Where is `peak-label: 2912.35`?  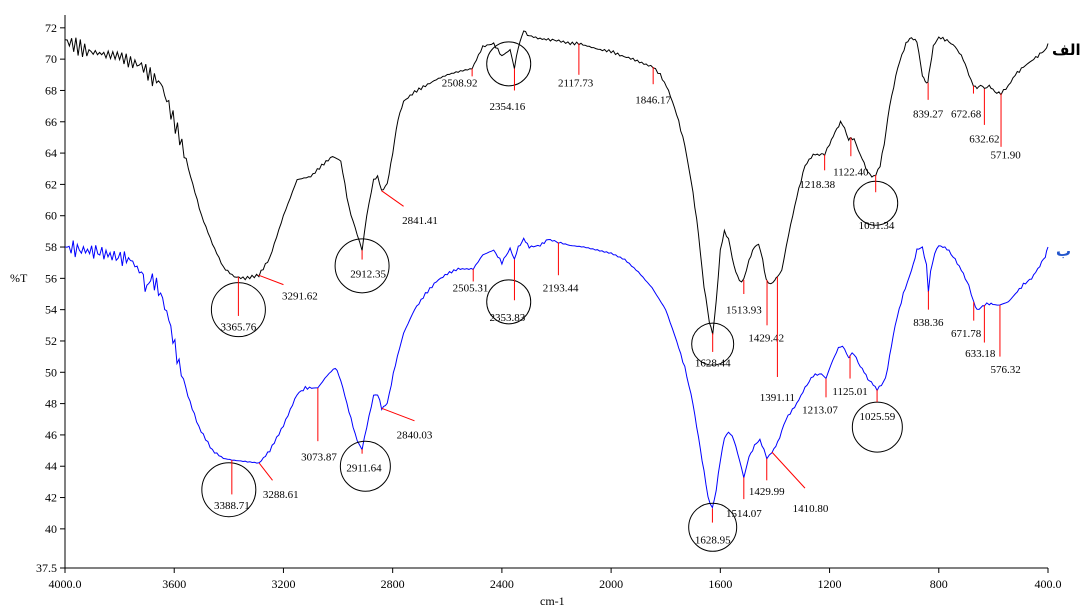
peak-label: 2912.35 is located at coordinates (368, 274).